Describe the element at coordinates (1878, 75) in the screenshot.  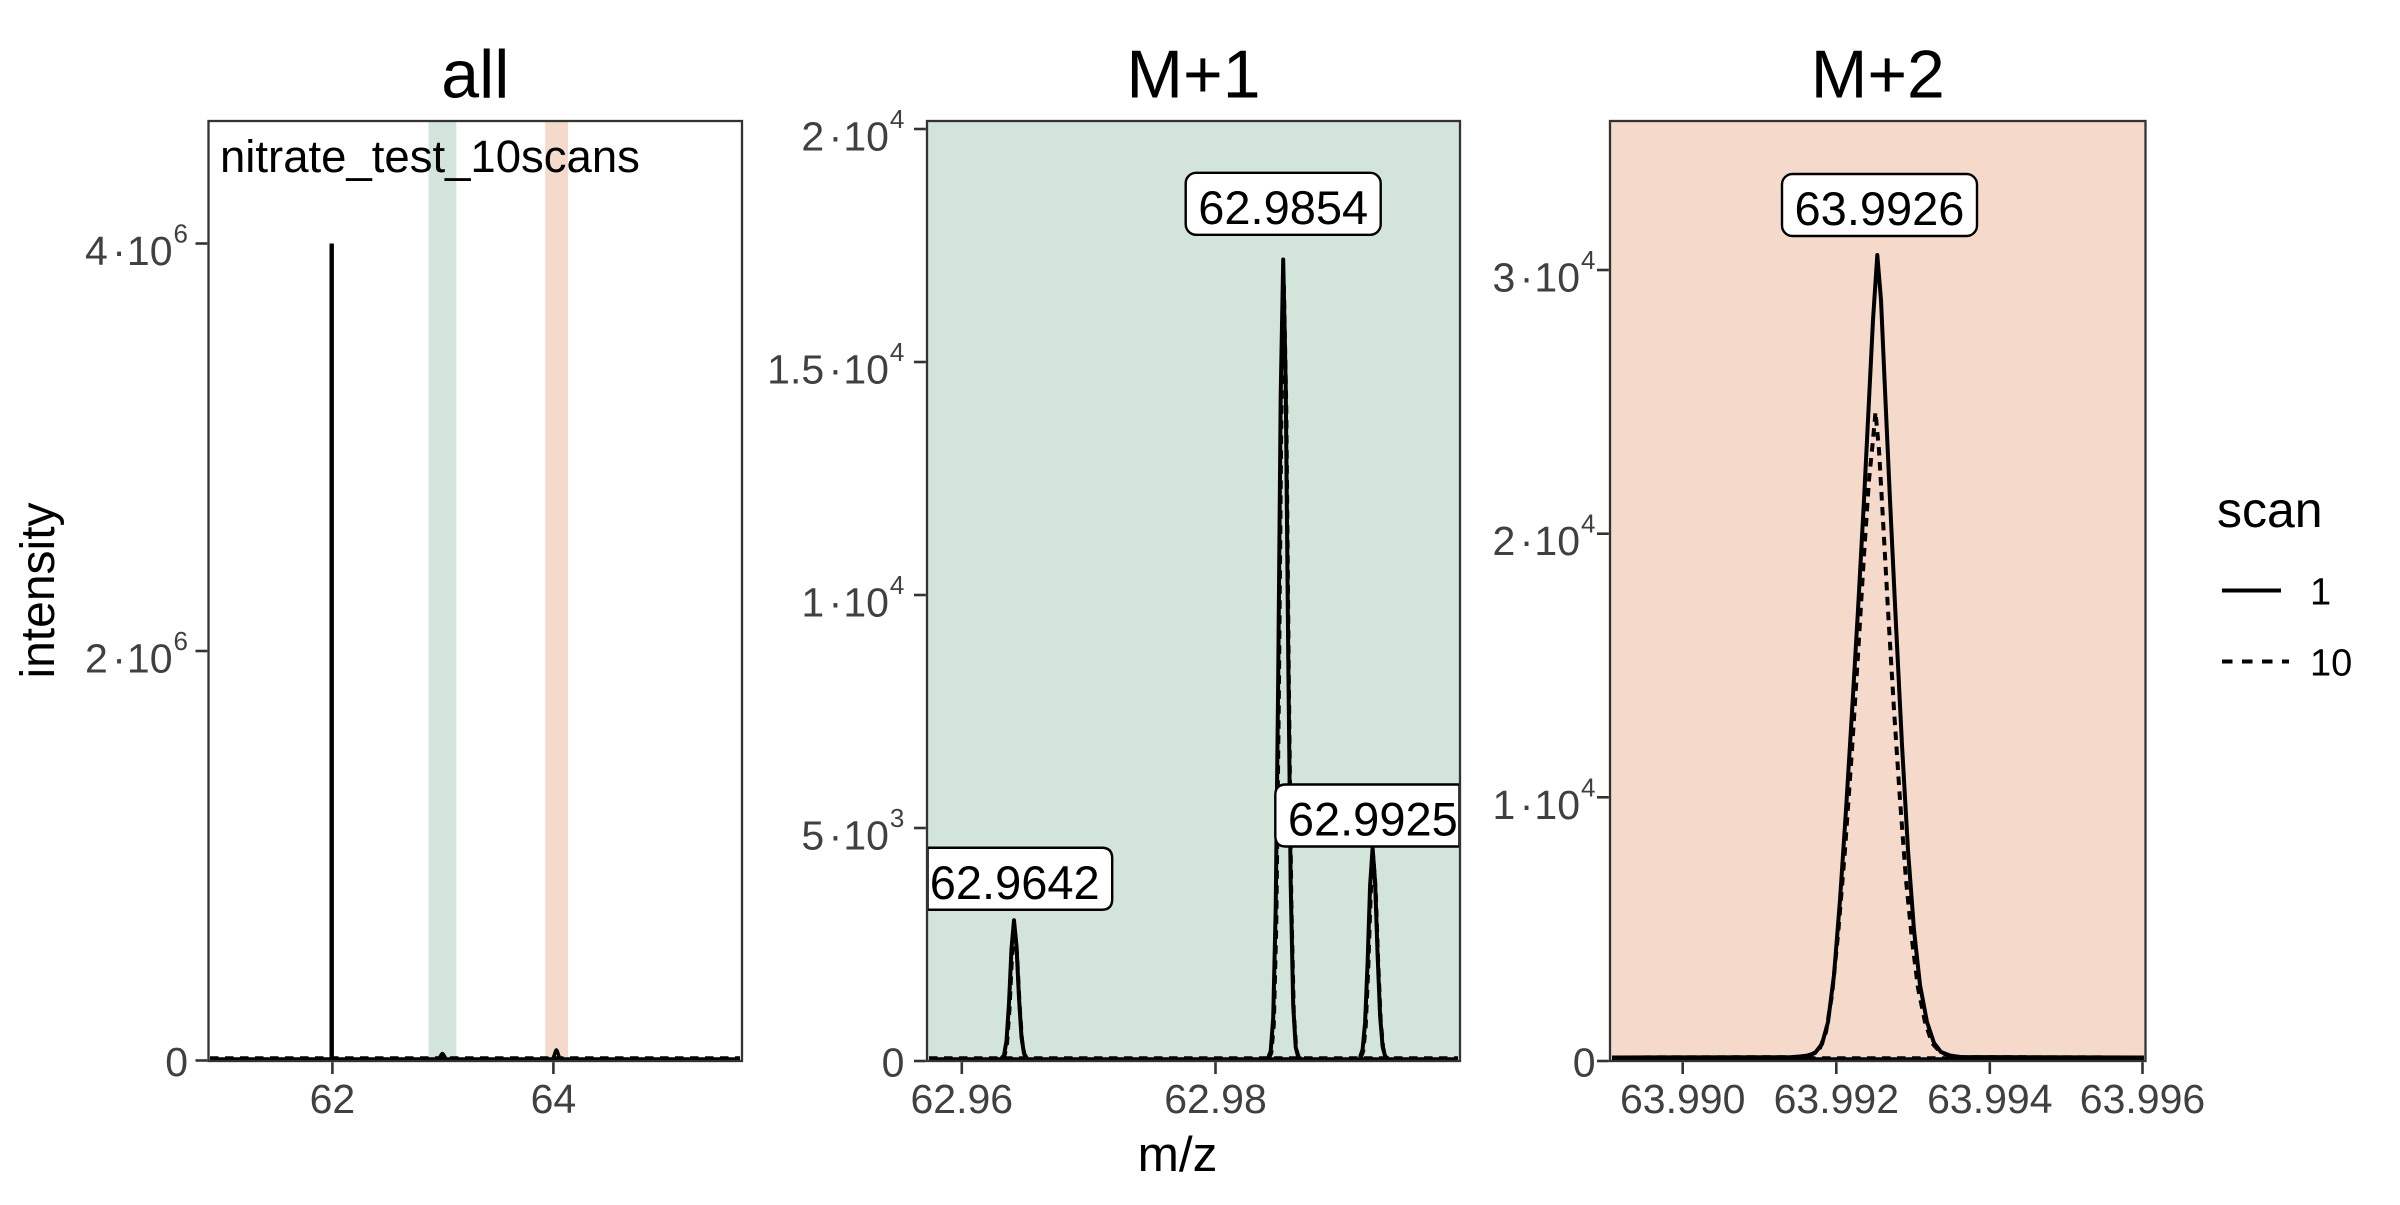
I see `svg-text: M+2` at that location.